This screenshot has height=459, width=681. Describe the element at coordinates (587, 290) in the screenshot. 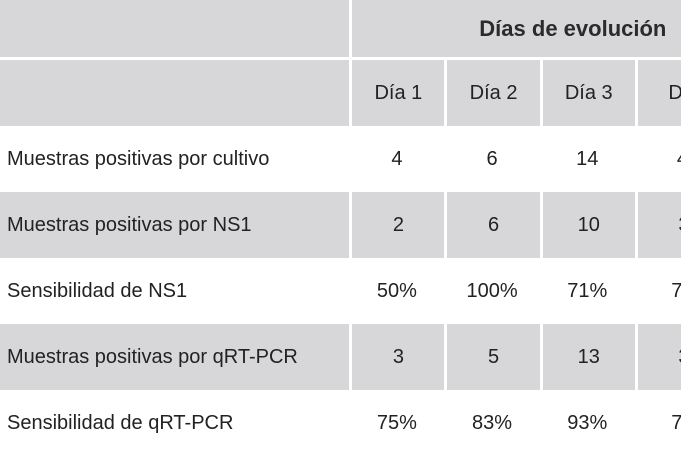

I see `table-cell: 71%` at that location.